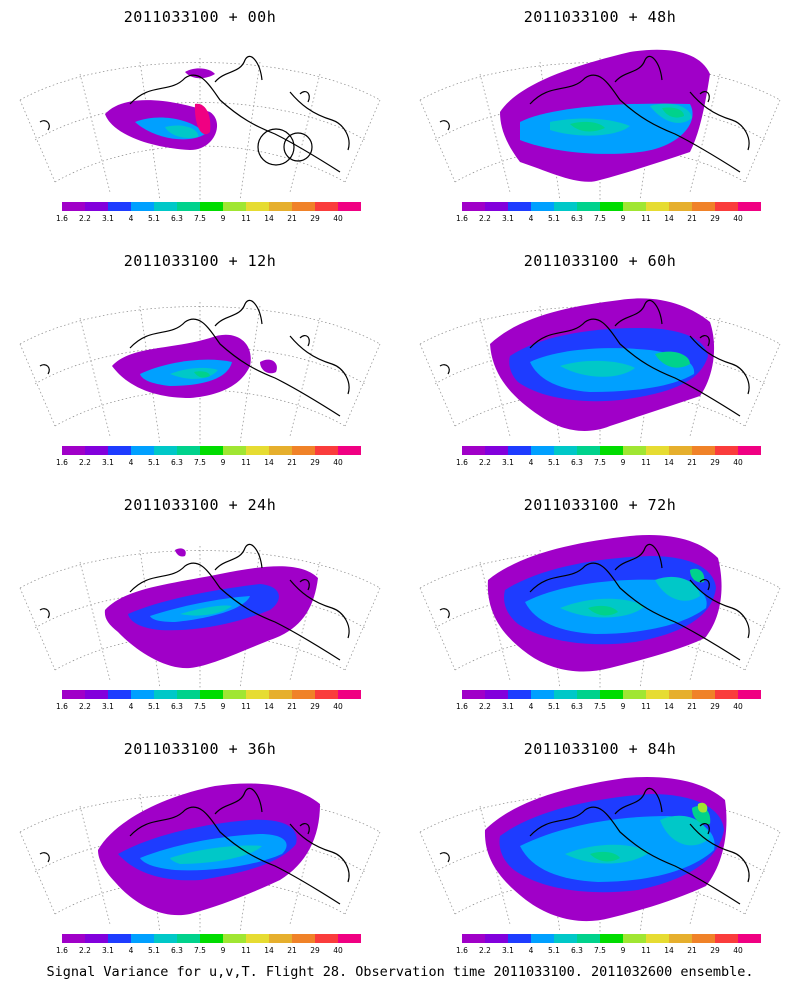 Image resolution: width=800 pixels, height=1000 pixels. What do you see at coordinates (600, 749) in the screenshot?
I see `panel-title: 2011033100 + 84h` at bounding box center [600, 749].